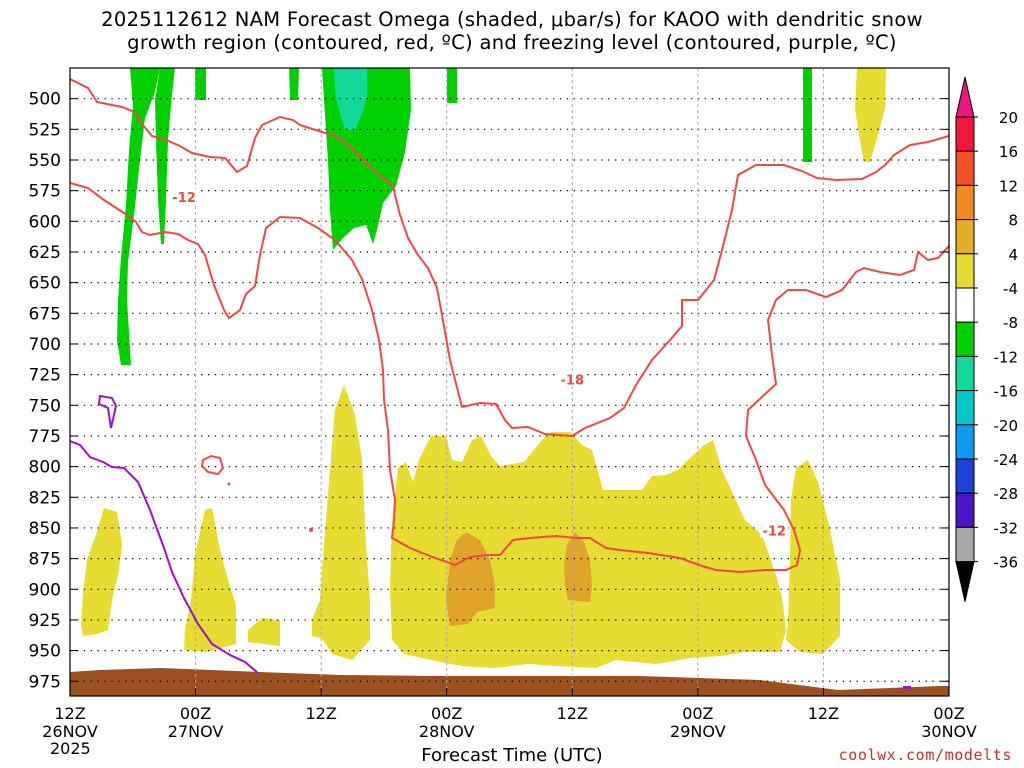 The height and width of the screenshot is (768, 1024). I want to click on colorbar-label: 12, so click(1008, 186).